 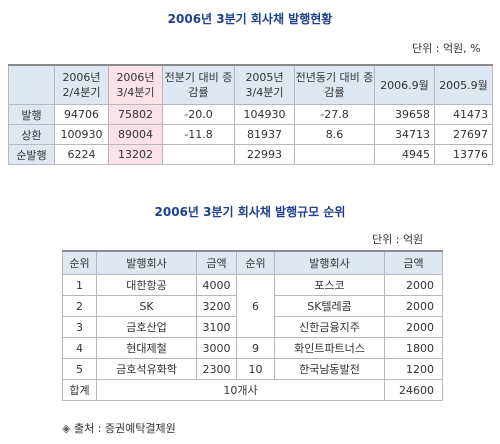 I want to click on total-row: 합계 10개사 24600, so click(x=252, y=390).